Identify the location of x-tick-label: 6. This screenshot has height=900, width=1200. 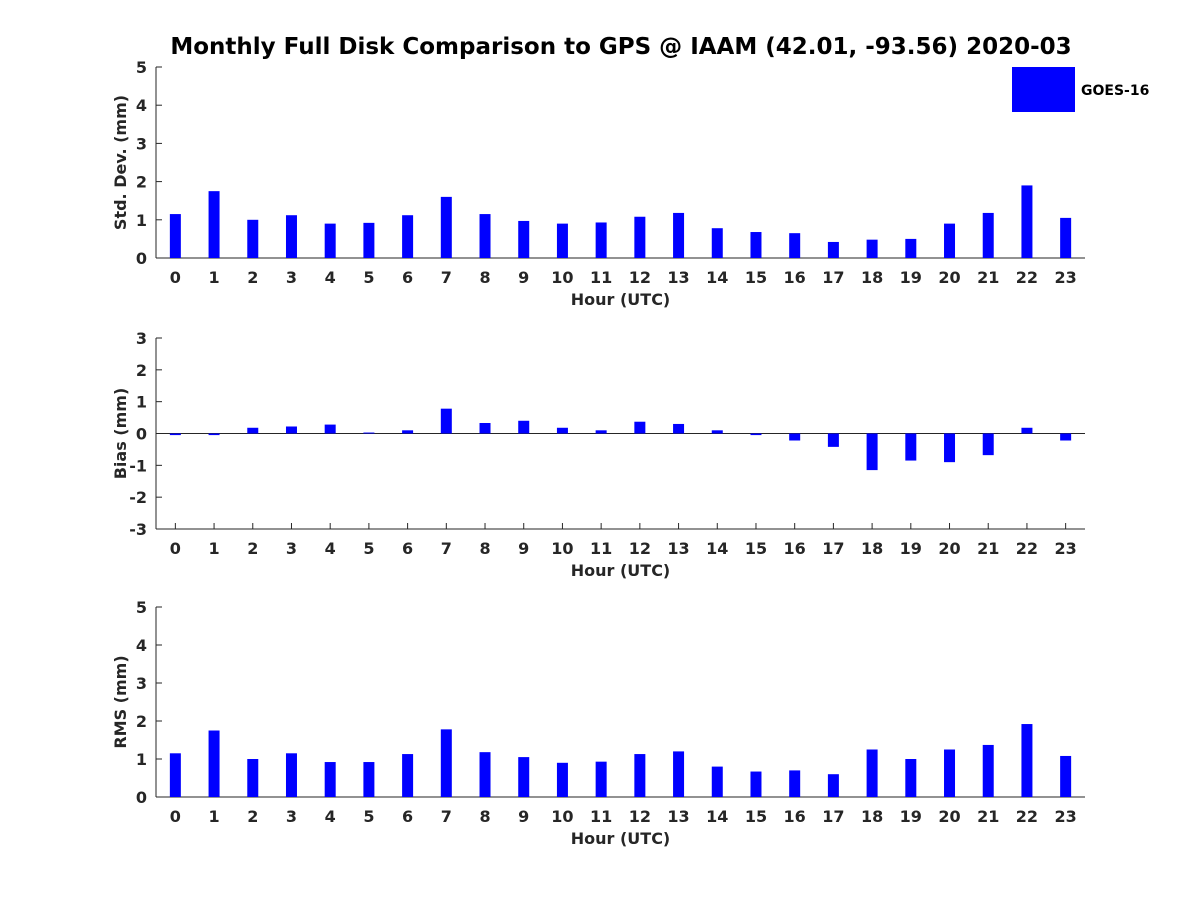
(407, 816).